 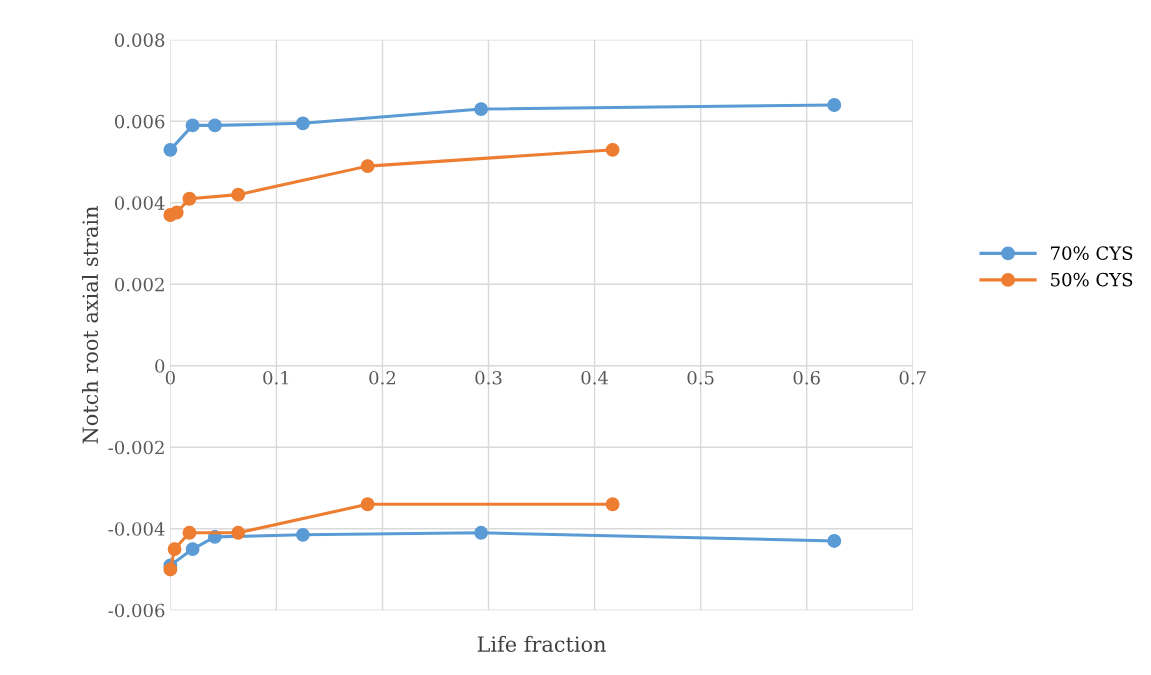 What do you see at coordinates (136, 610) in the screenshot?
I see `y-tick-label: -0.006` at bounding box center [136, 610].